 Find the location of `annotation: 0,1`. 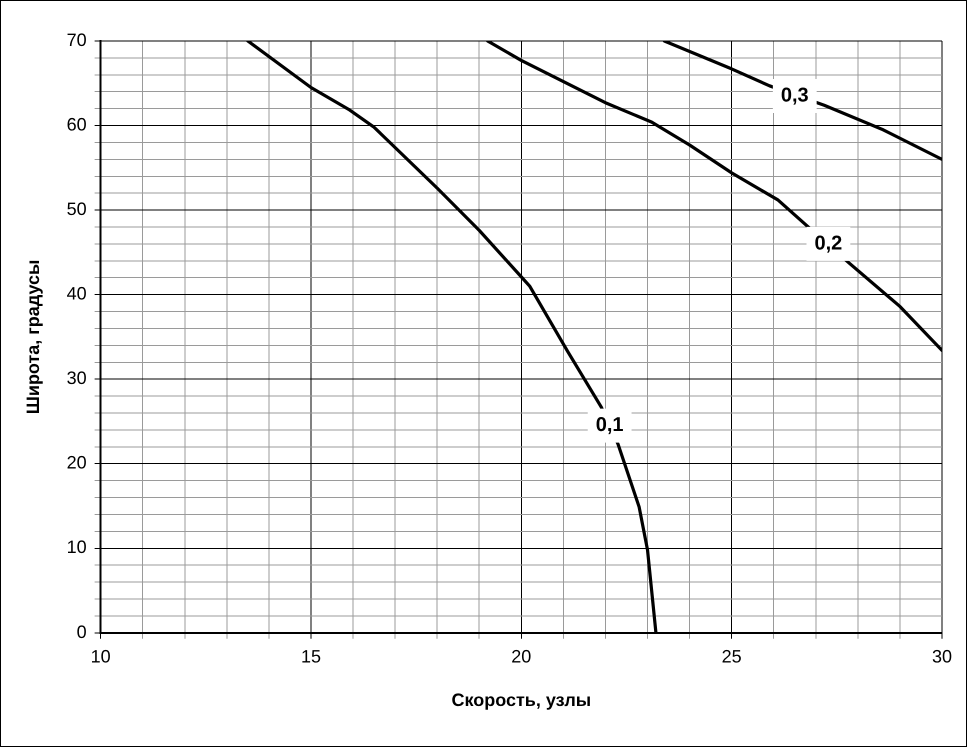

annotation: 0,1 is located at coordinates (610, 425).